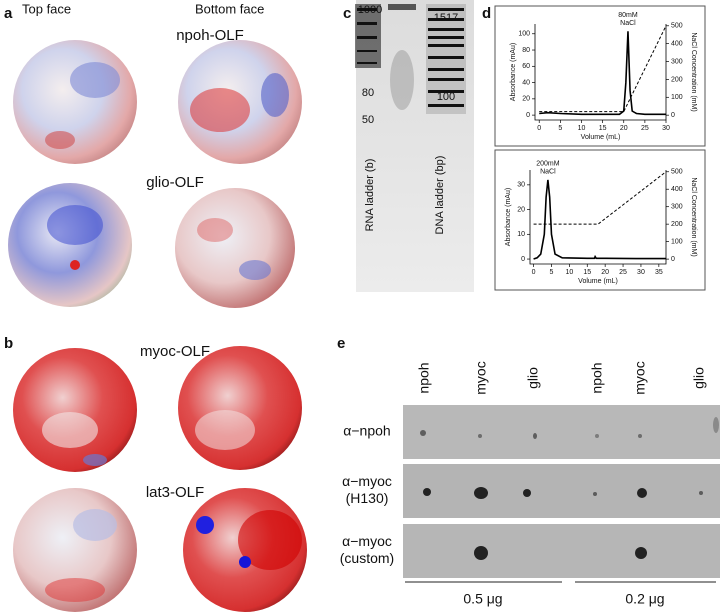 This screenshot has height=612, width=720. What do you see at coordinates (561, 494) in the screenshot?
I see `blots` at bounding box center [561, 494].